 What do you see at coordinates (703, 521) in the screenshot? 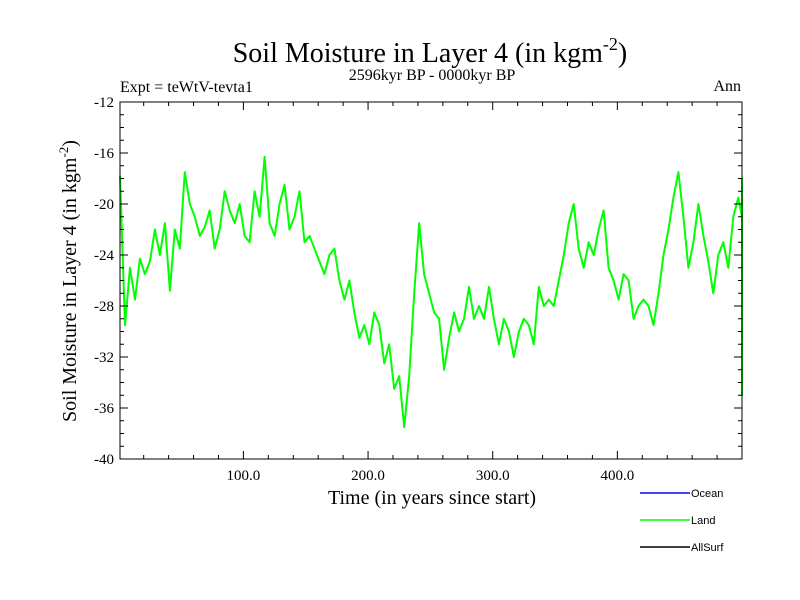
I see `legend-label-land: Land` at bounding box center [703, 521].